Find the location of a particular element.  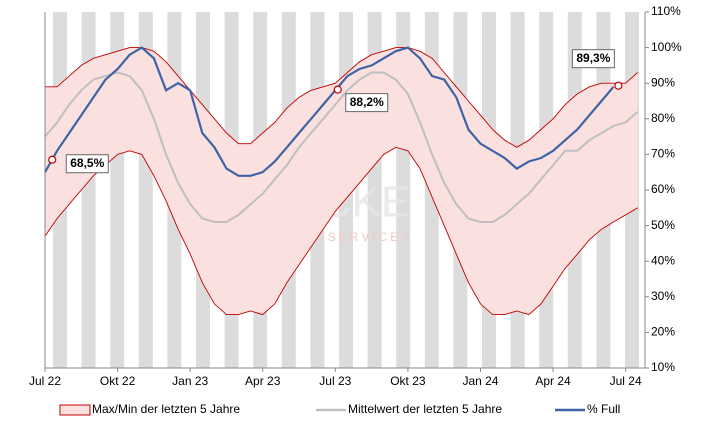

y-tick-label: 50% is located at coordinates (663, 225).